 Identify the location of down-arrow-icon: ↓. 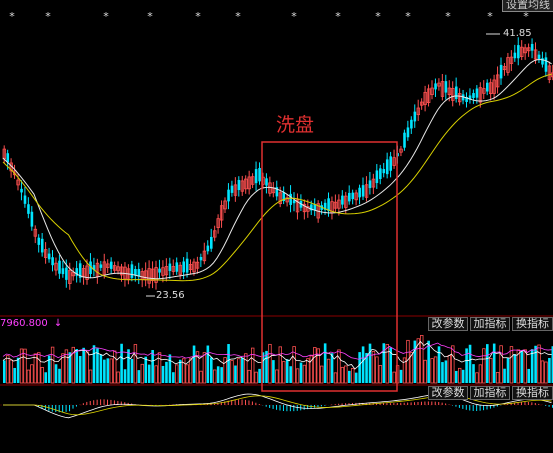
(58, 323).